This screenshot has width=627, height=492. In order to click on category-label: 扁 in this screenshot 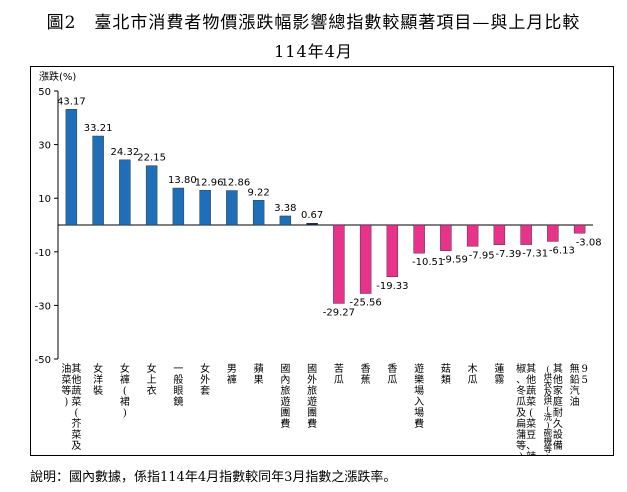, I will do `click(521, 423)`.